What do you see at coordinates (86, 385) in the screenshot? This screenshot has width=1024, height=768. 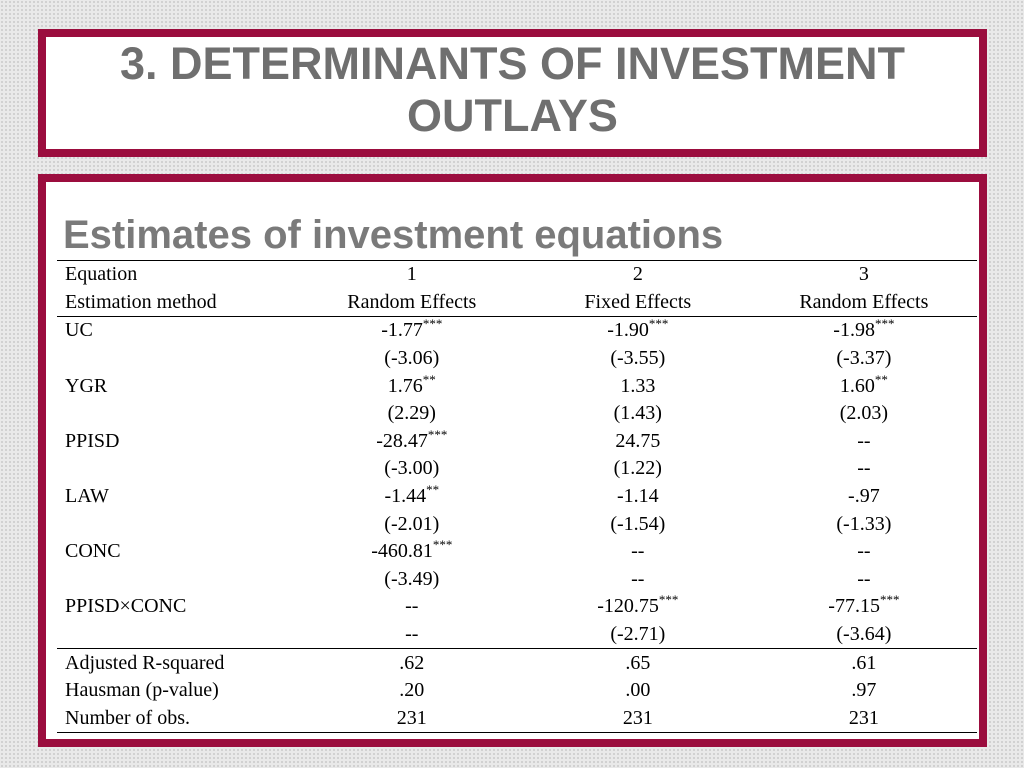 I see `variable-name: YGR` at bounding box center [86, 385].